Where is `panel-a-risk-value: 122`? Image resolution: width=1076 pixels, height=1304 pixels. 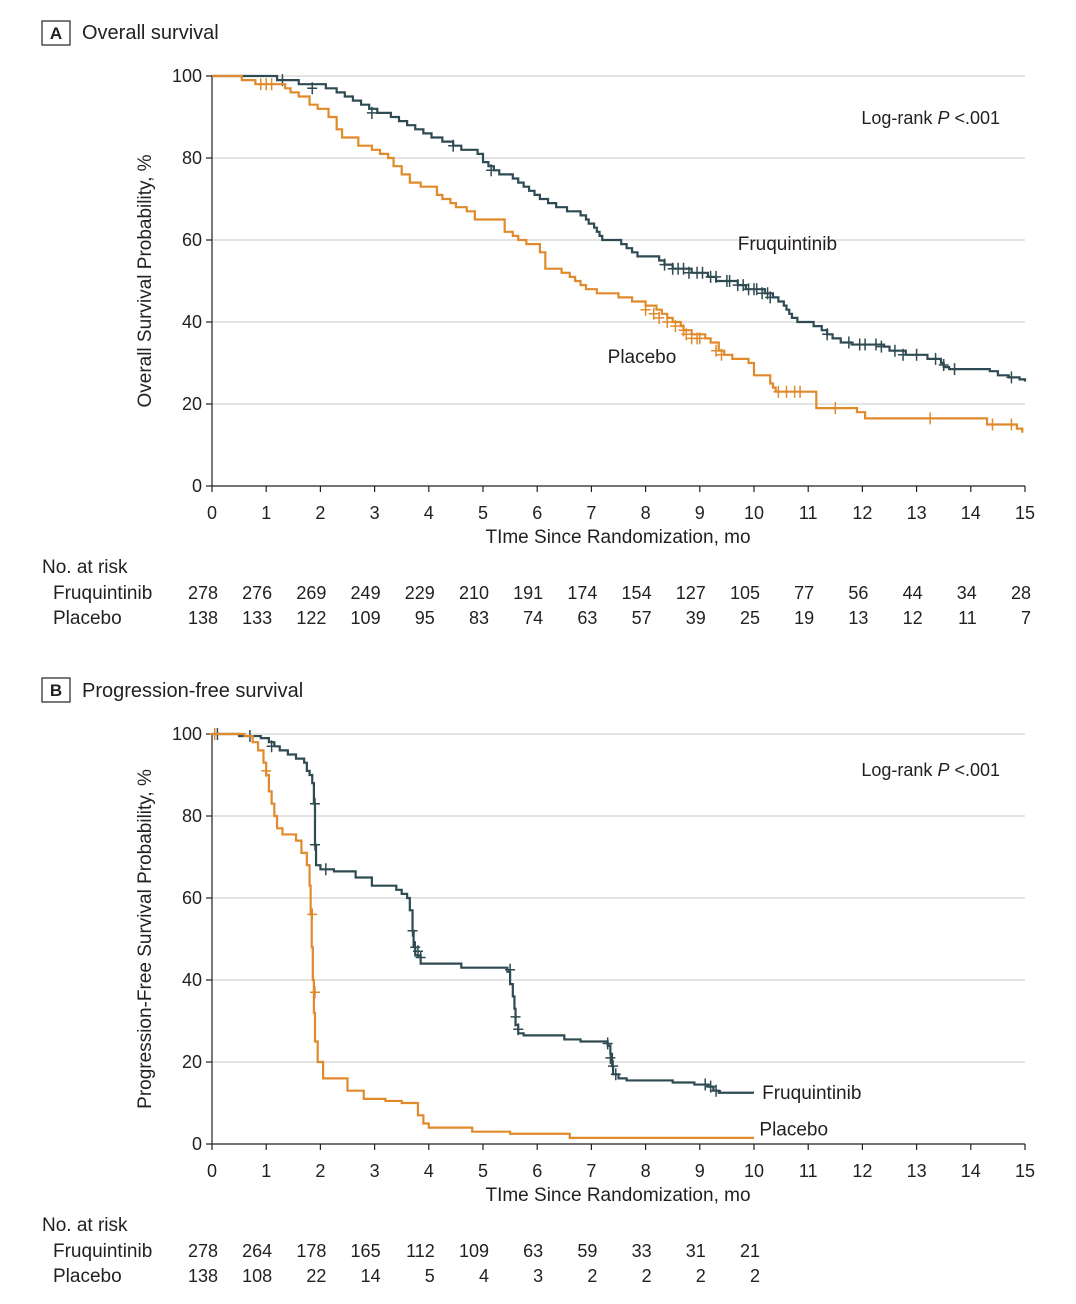
panel-a-risk-value: 122 is located at coordinates (311, 618).